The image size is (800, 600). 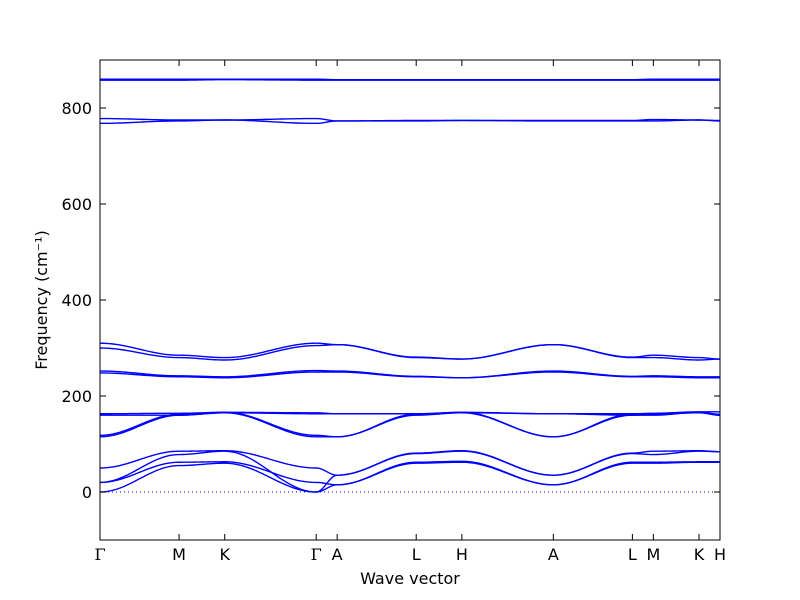 What do you see at coordinates (76, 300) in the screenshot?
I see `y-tick-label: 400` at bounding box center [76, 300].